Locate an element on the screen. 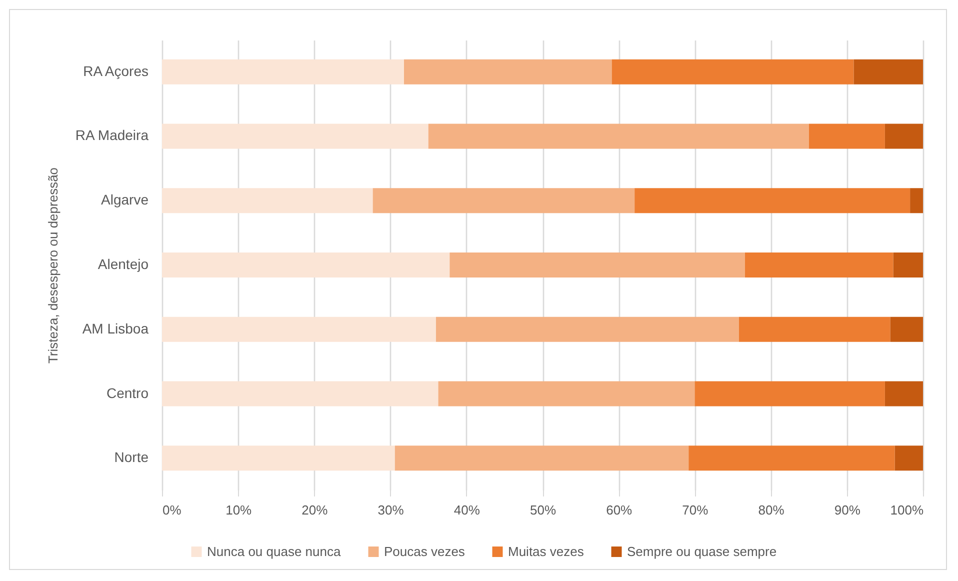 This screenshot has height=581, width=958. x-tick-label: 60% is located at coordinates (619, 510).